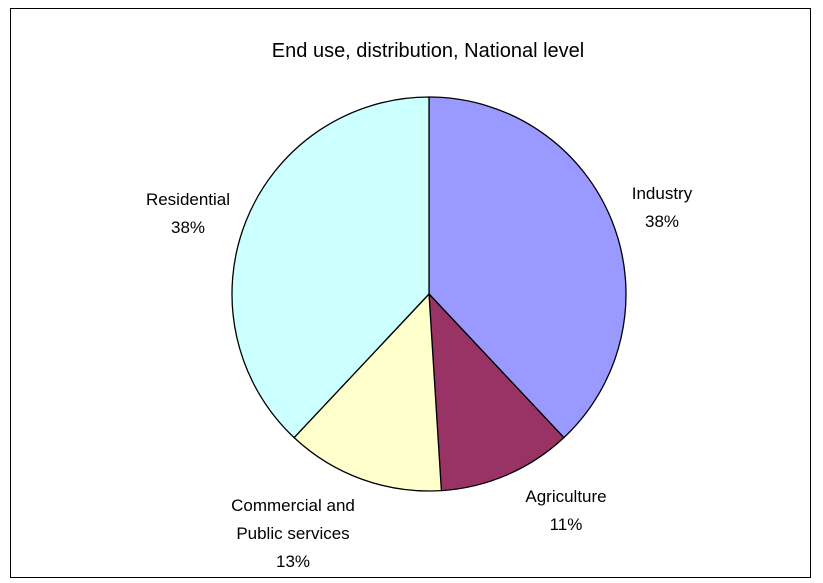 This screenshot has width=823, height=583. I want to click on slice-label-line: Industry, so click(662, 193).